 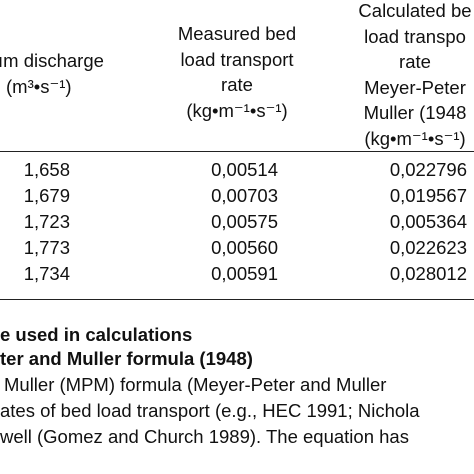 I want to click on table-cell: 0,019567, so click(x=428, y=195).